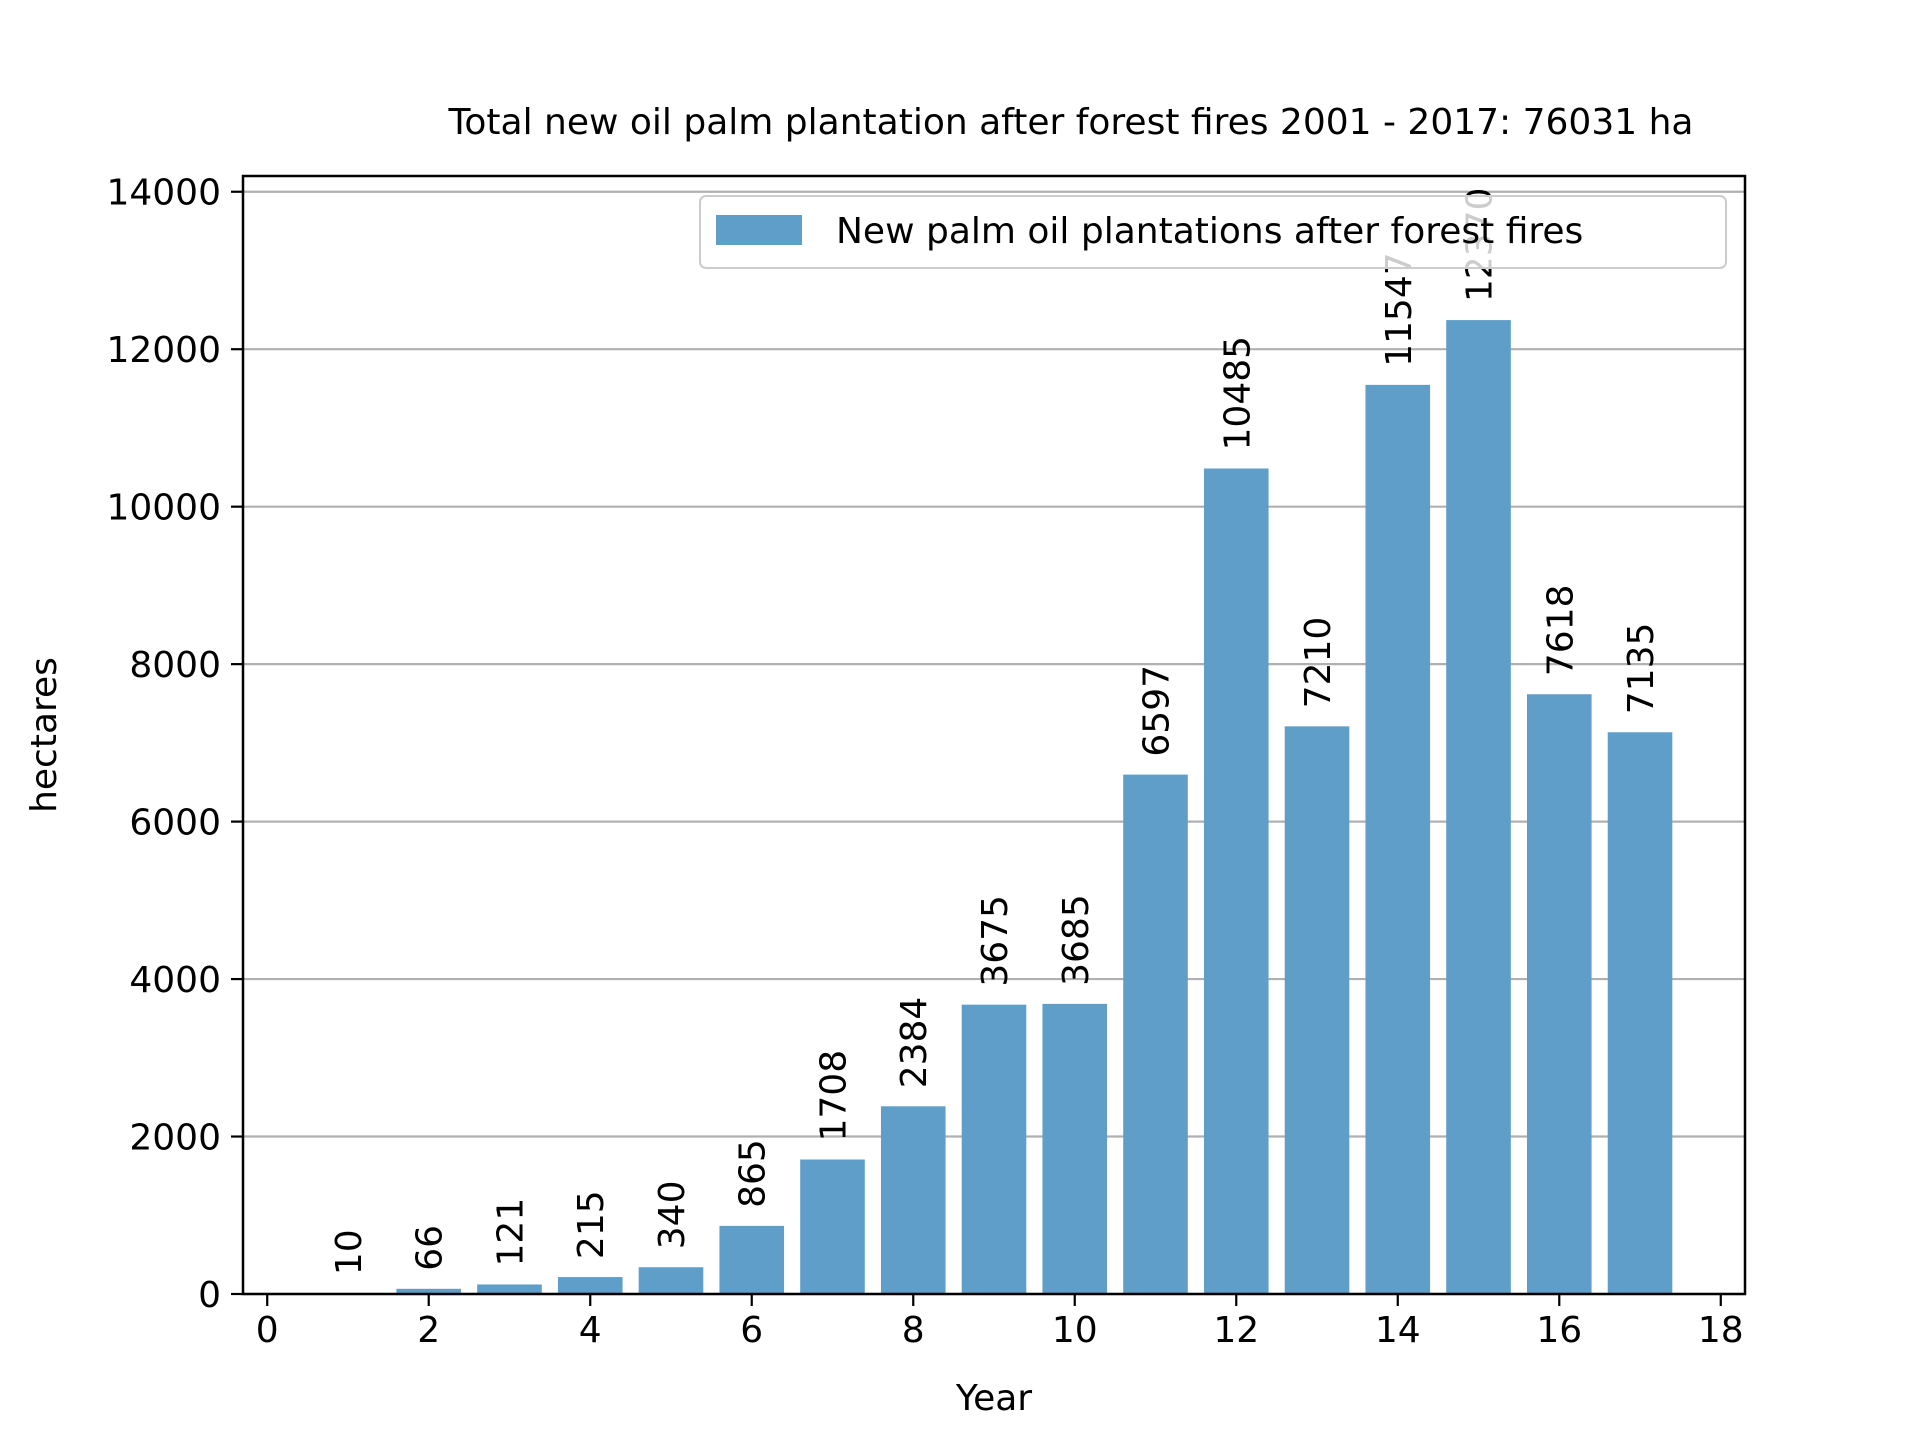  I want to click on bar-value-label: 10, so click(349, 1252).